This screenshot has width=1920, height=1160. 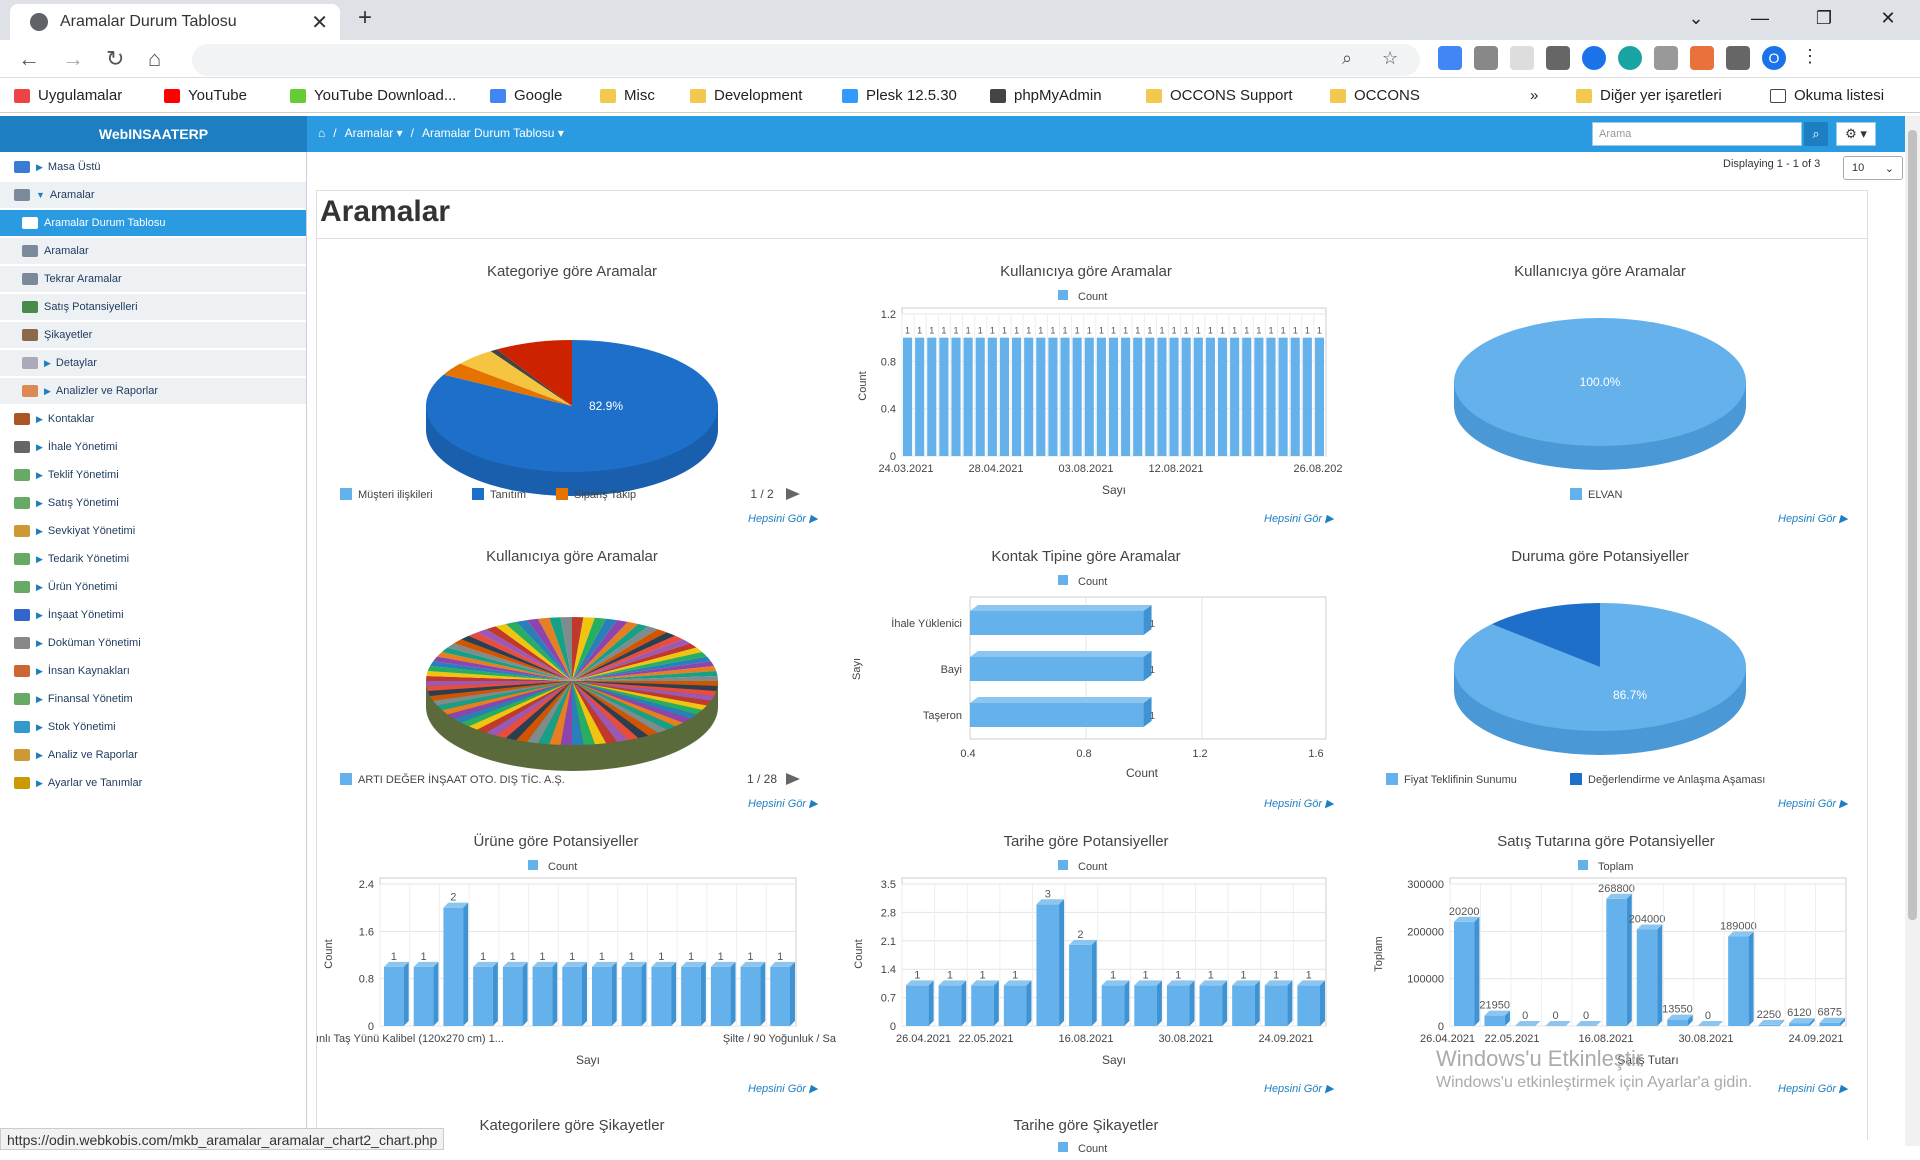 I want to click on pie-slice, so click(x=589, y=713).